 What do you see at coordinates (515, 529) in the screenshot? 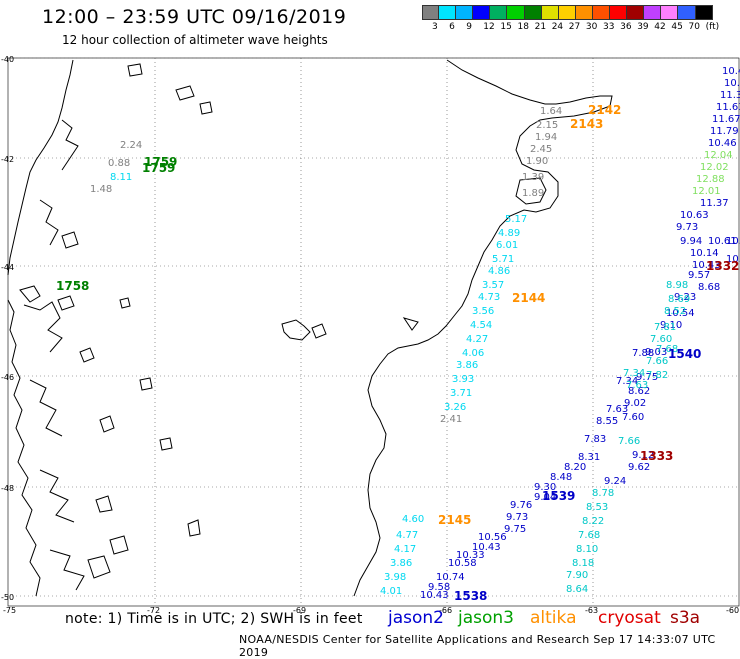
I see `wave-height-value: 9.75` at bounding box center [515, 529].